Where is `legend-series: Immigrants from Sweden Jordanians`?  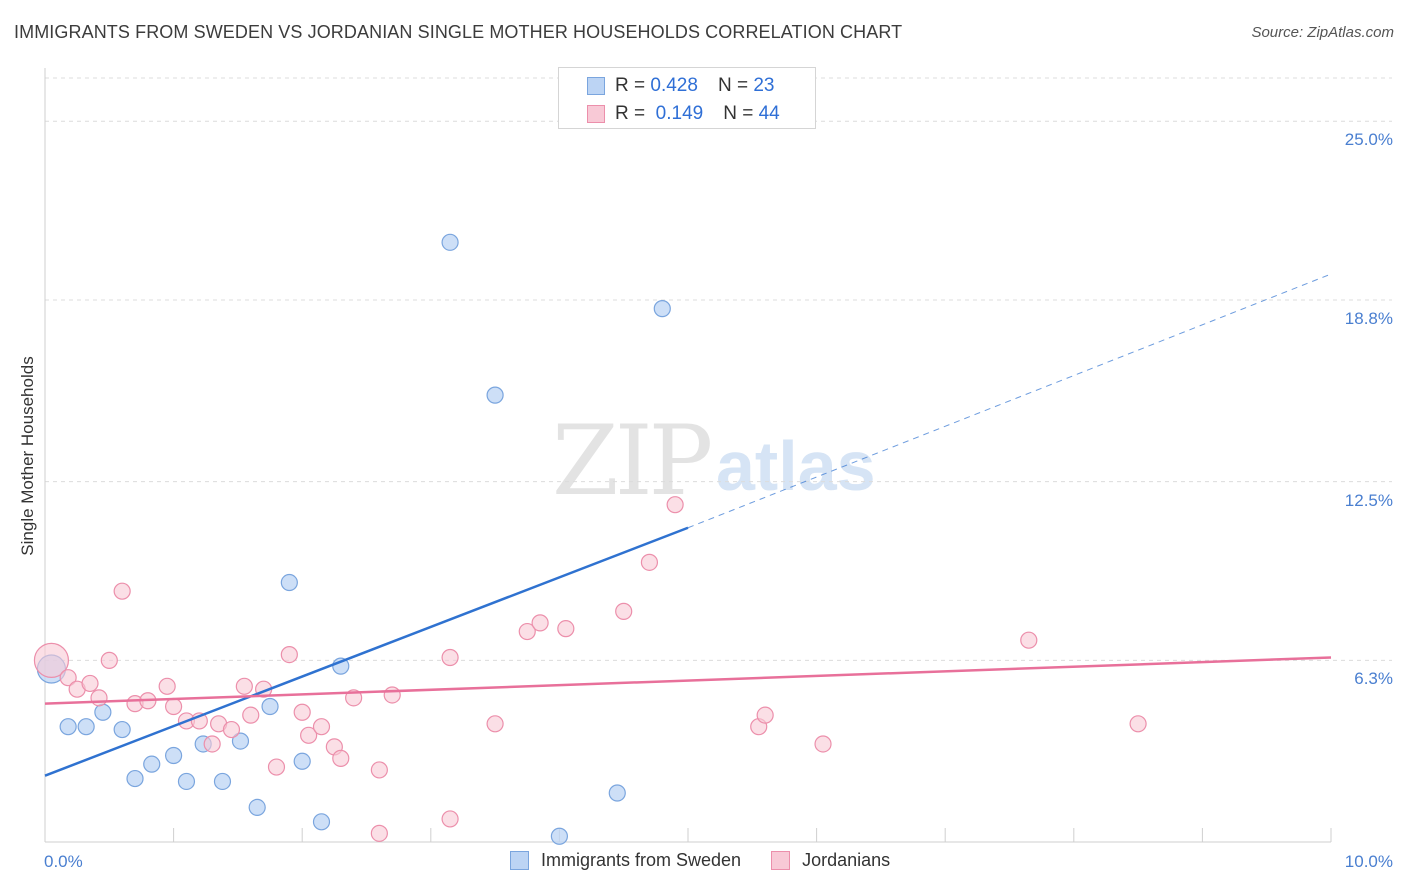
legend-series: Immigrants from Sweden Jordanians is located at coordinates (715, 860).